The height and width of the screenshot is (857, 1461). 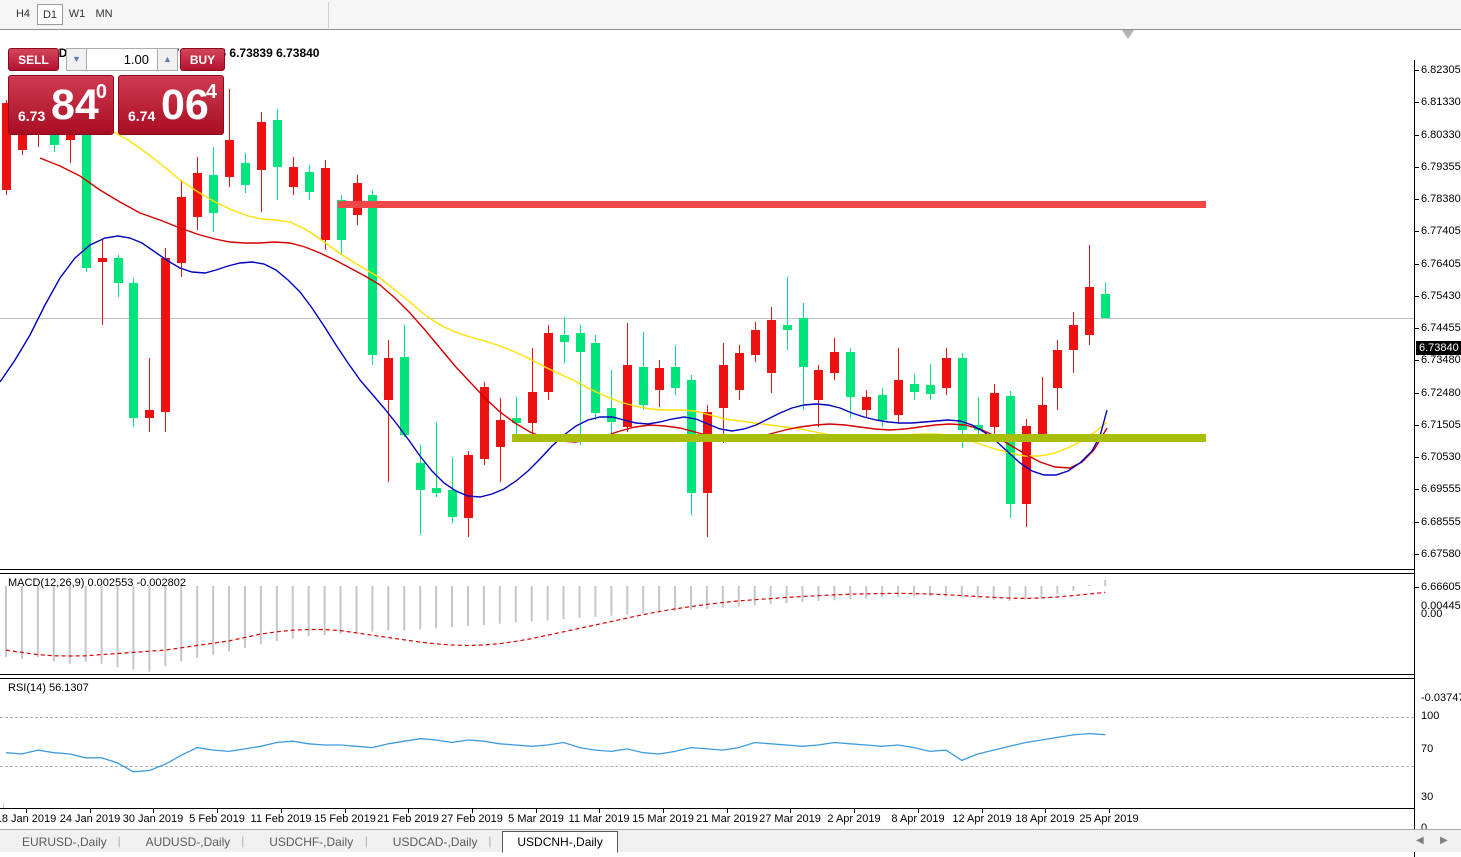 I want to click on support-line, so click(x=859, y=438).